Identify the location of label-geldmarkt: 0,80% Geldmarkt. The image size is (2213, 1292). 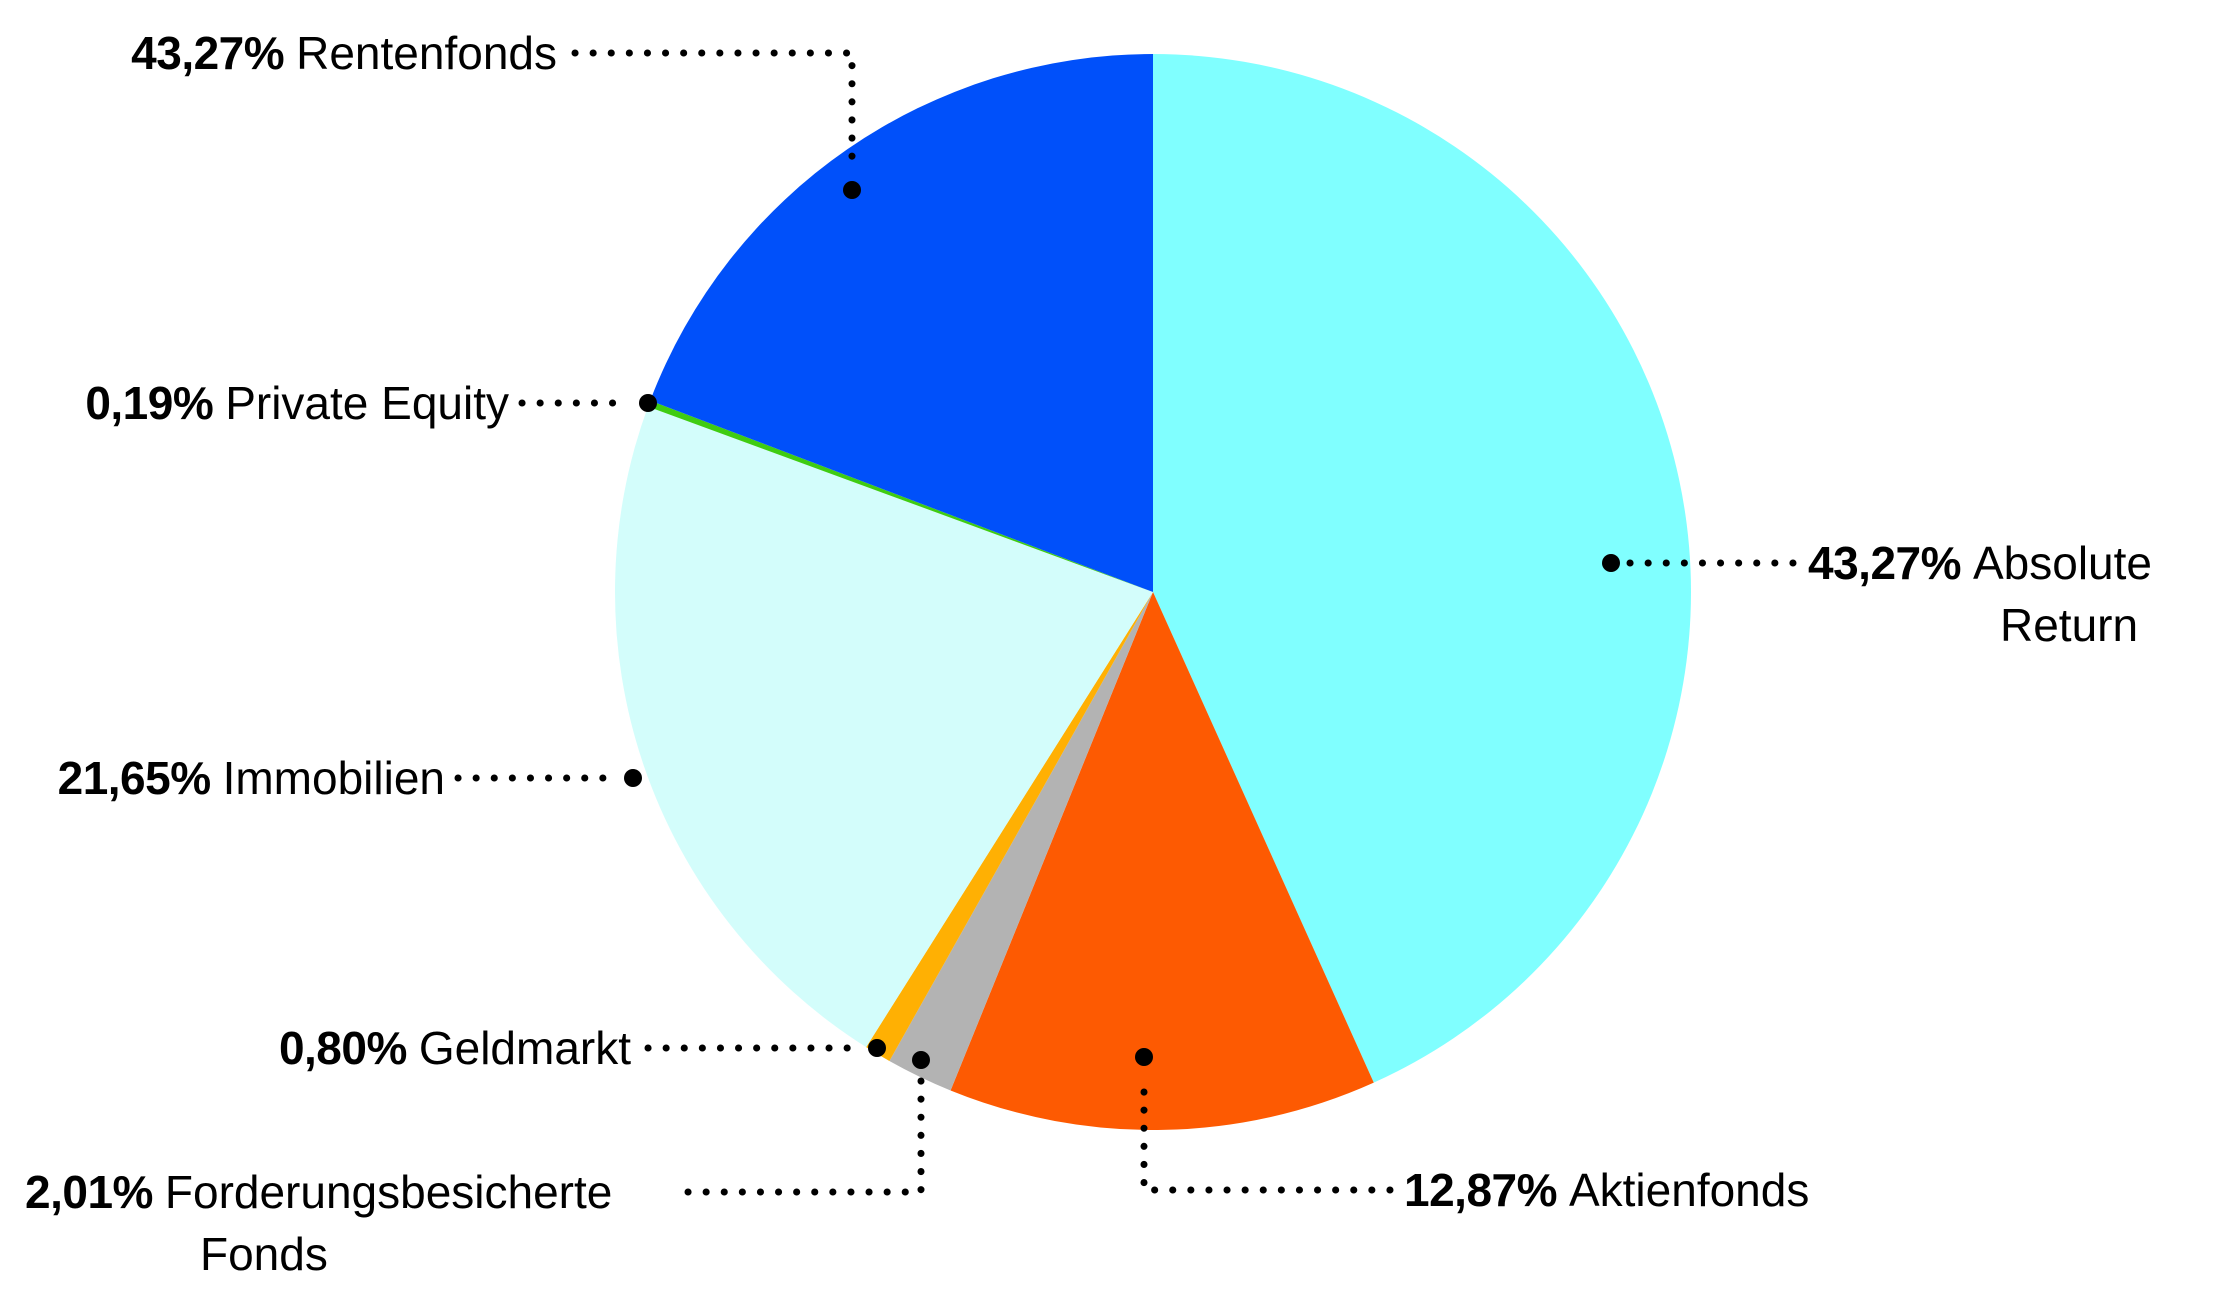
(455, 1048).